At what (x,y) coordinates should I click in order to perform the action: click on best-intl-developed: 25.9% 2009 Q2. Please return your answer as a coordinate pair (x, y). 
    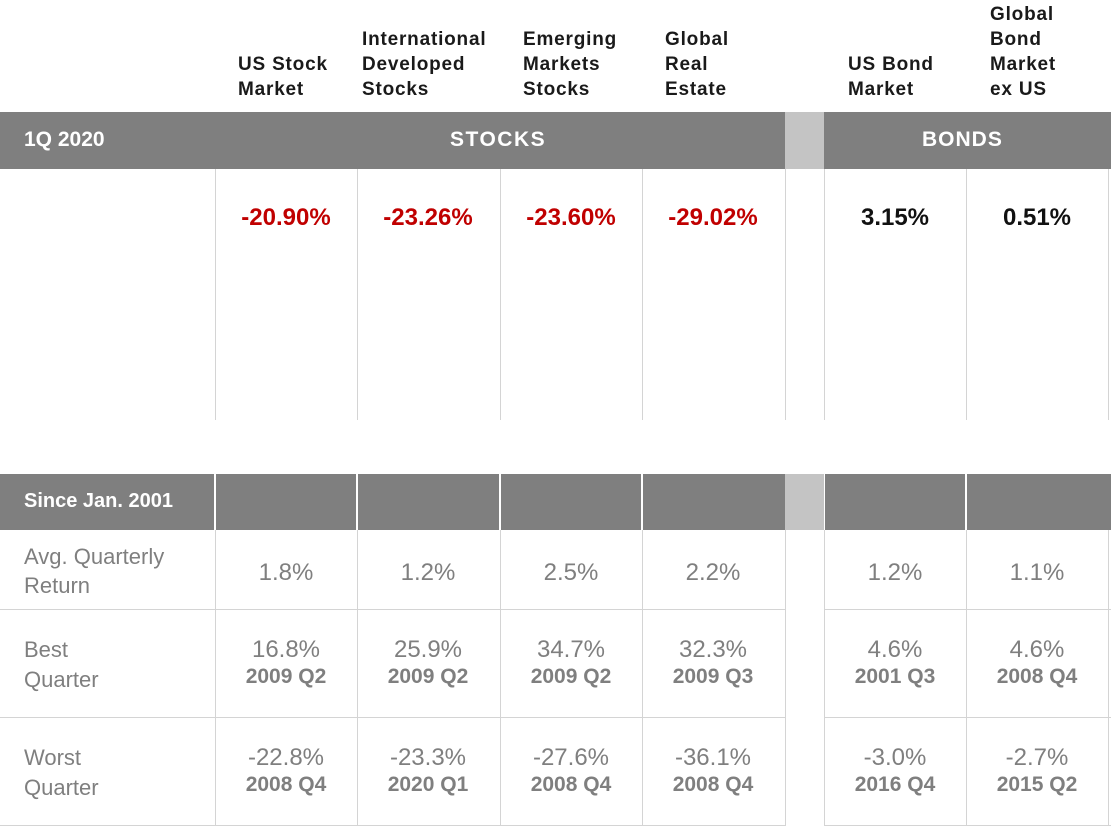
    Looking at the image, I should click on (428, 662).